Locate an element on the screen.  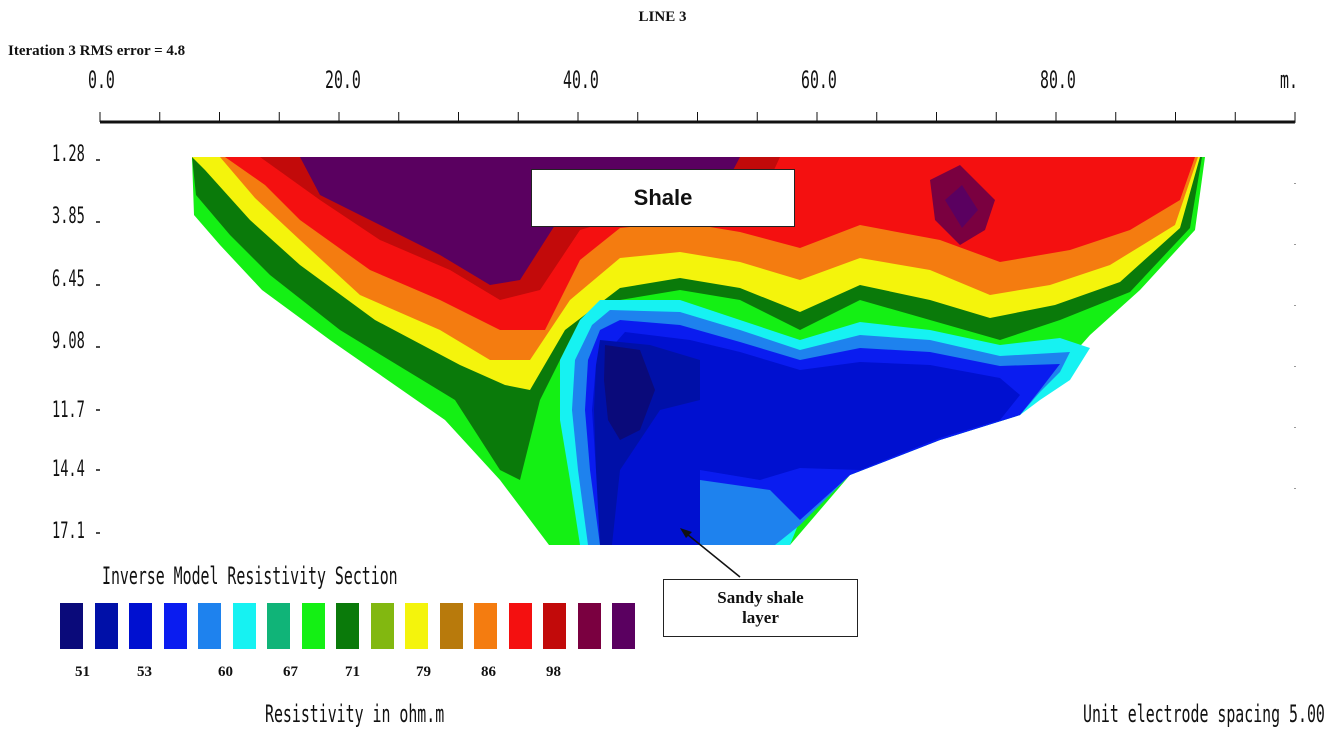
legend-value-label: 51 is located at coordinates (82, 672).